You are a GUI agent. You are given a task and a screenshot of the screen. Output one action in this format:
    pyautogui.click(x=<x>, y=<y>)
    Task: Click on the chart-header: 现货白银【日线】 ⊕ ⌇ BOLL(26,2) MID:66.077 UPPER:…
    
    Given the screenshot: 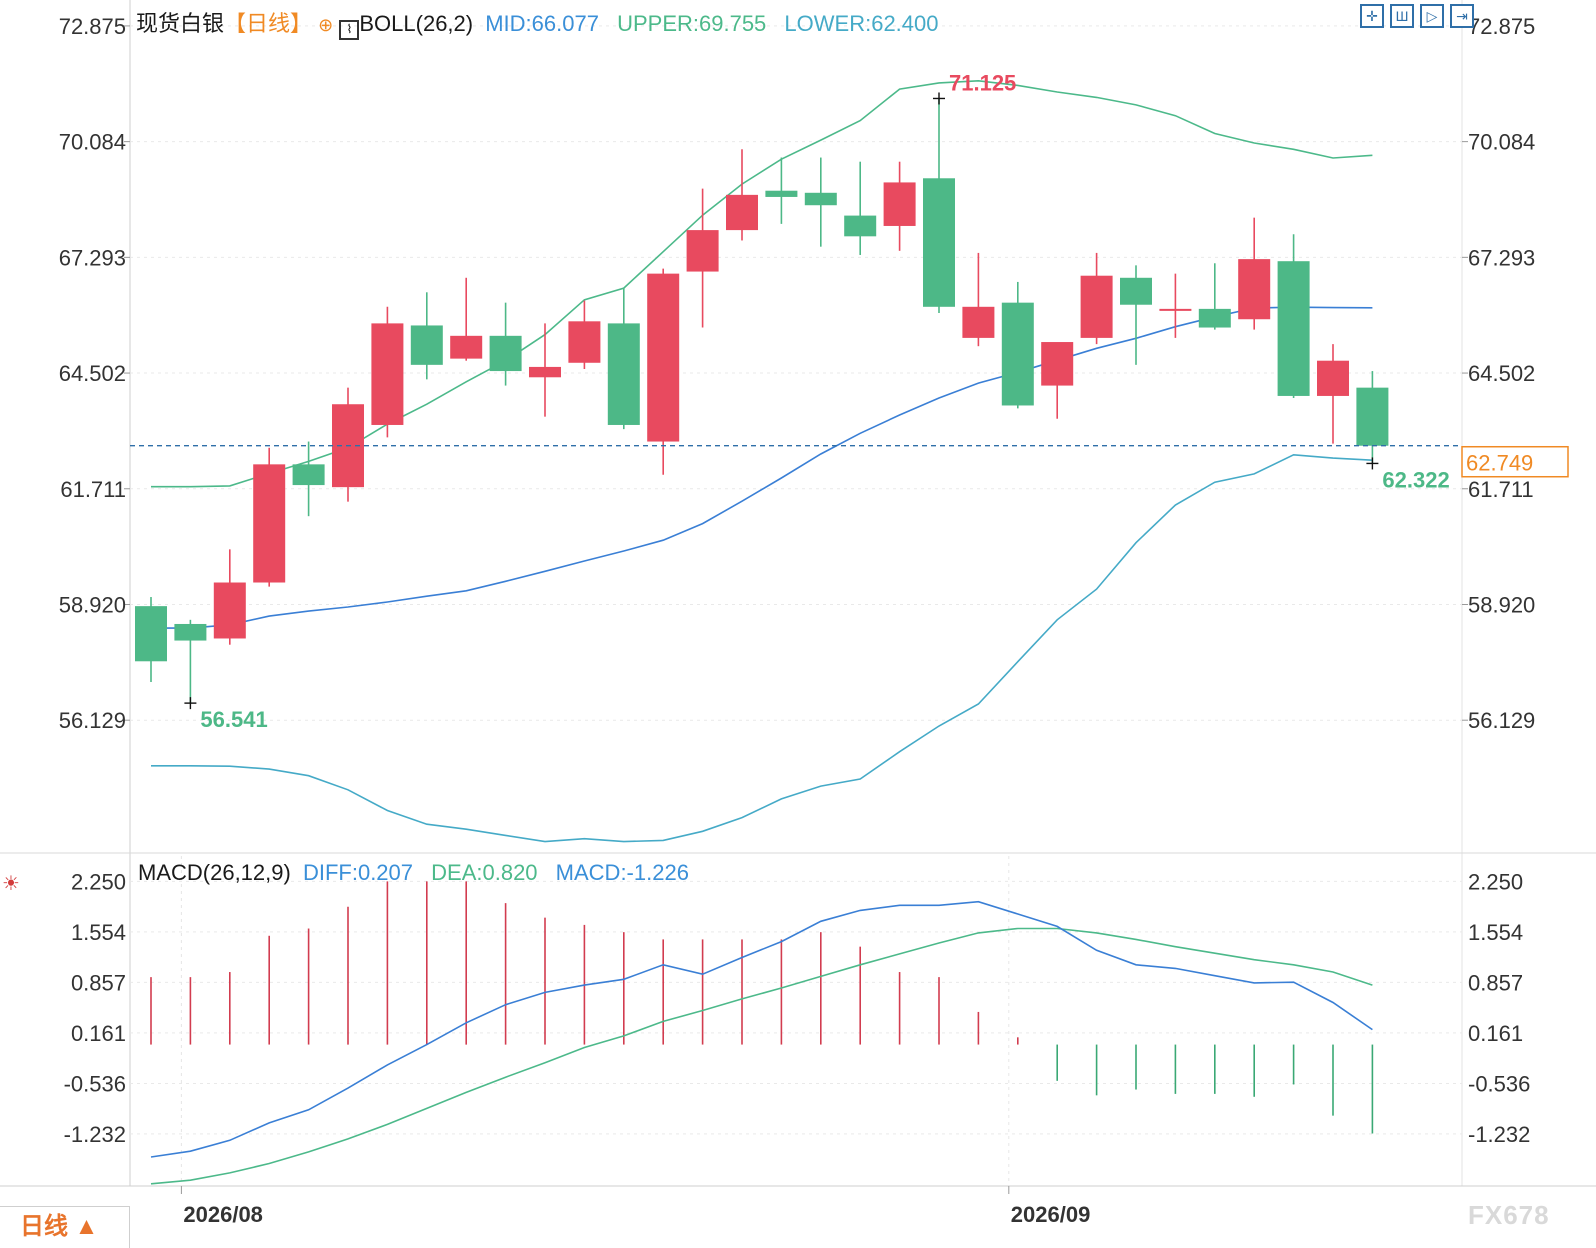 What is the action you would take?
    pyautogui.click(x=537, y=23)
    